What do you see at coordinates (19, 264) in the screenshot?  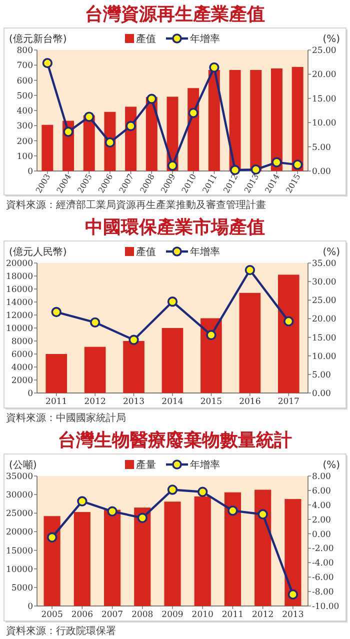 I see `y-tick-label: 20000` at bounding box center [19, 264].